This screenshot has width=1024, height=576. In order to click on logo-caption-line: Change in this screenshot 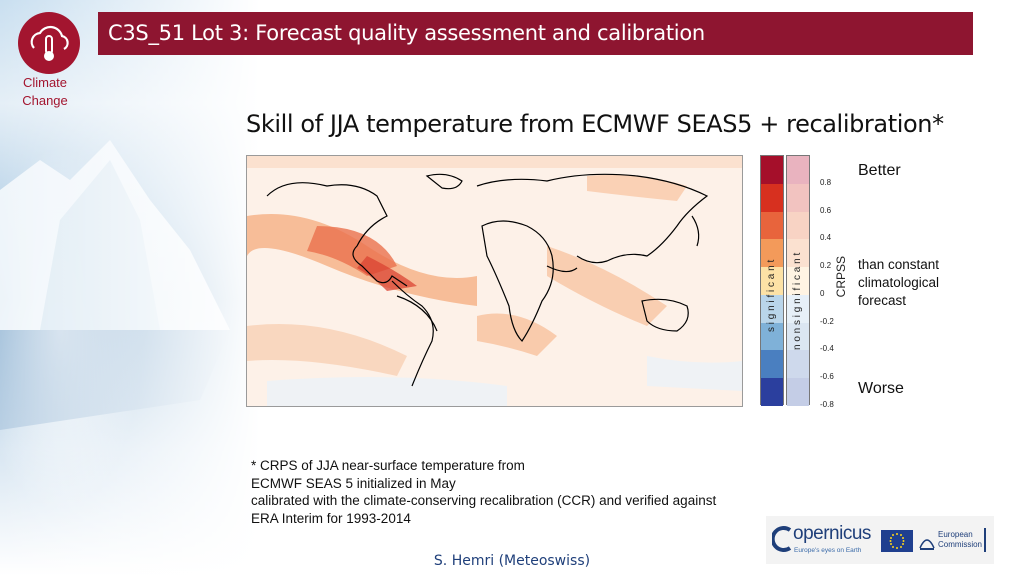, I will do `click(45, 100)`.